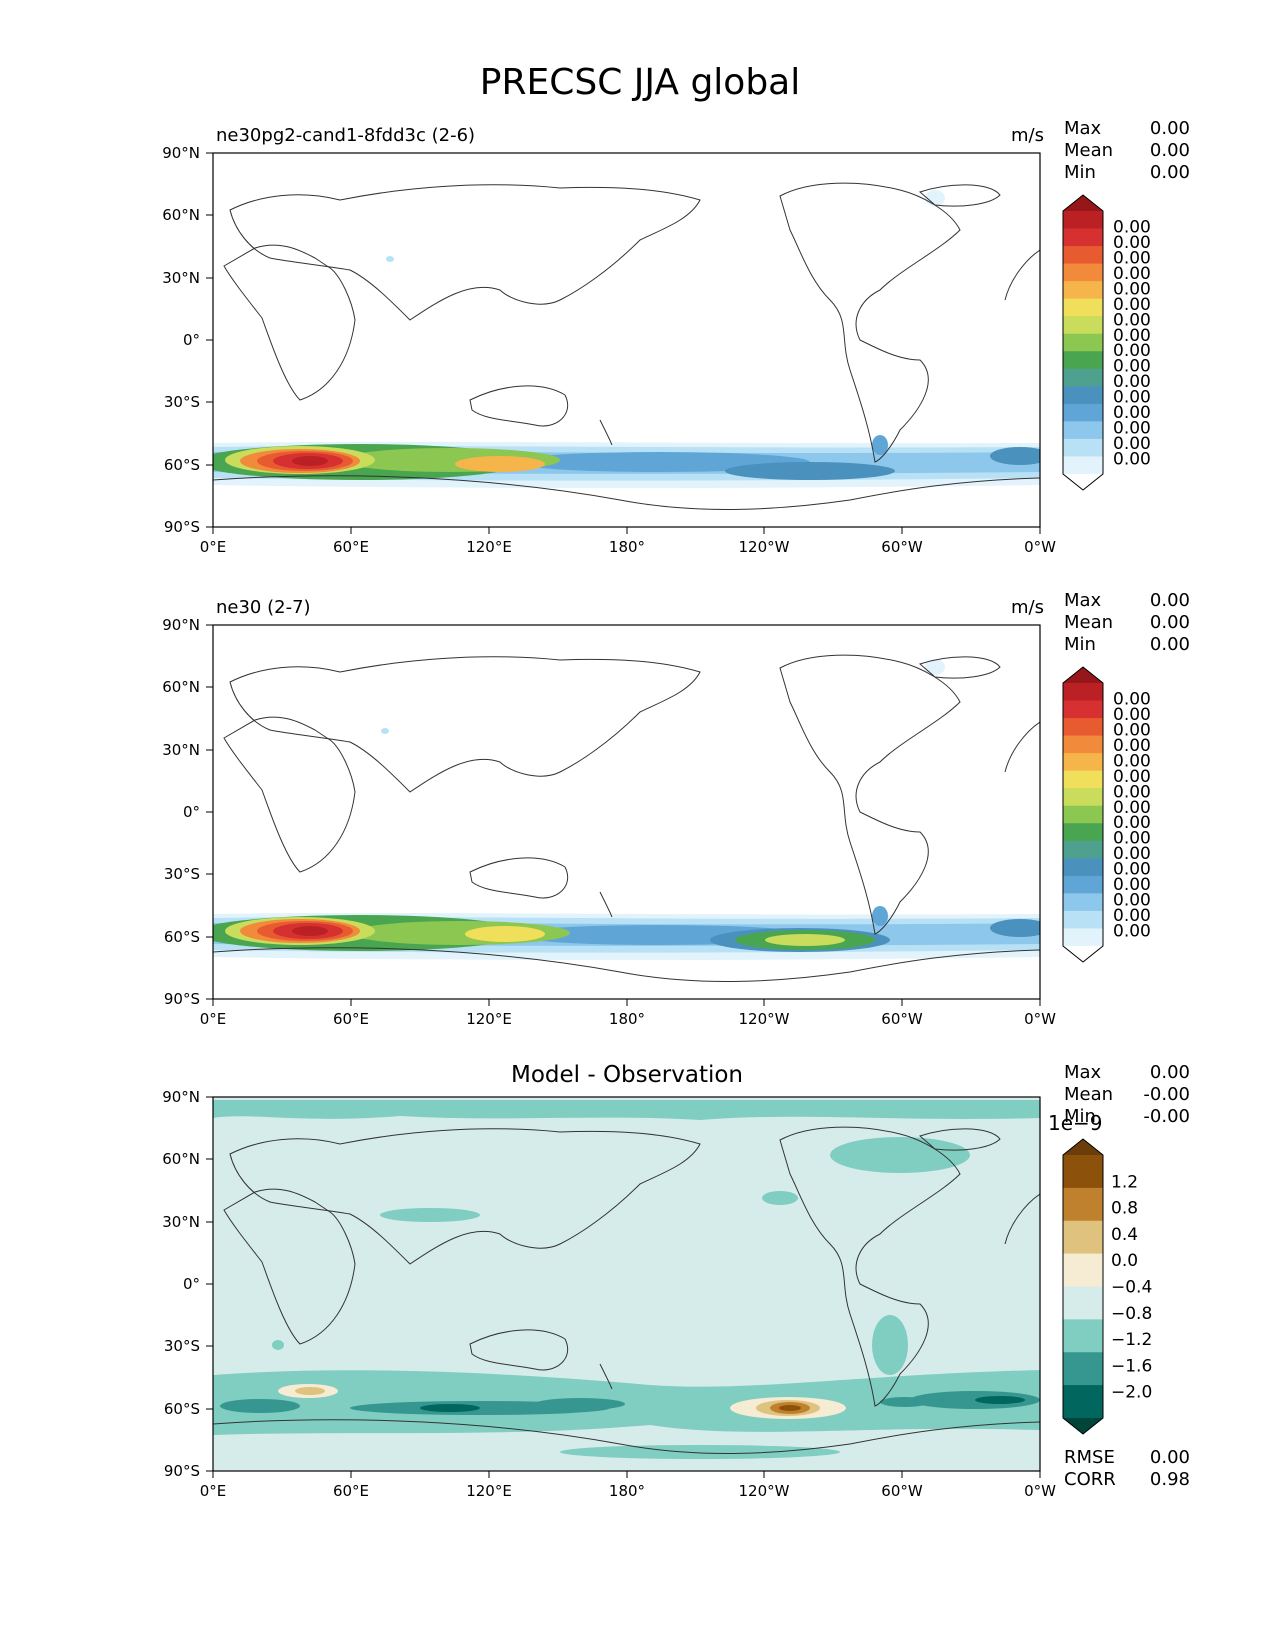 The width and height of the screenshot is (1275, 1650). Describe the element at coordinates (263, 607) in the screenshot. I see `panel-title-left: ne30 (2-7)` at that location.